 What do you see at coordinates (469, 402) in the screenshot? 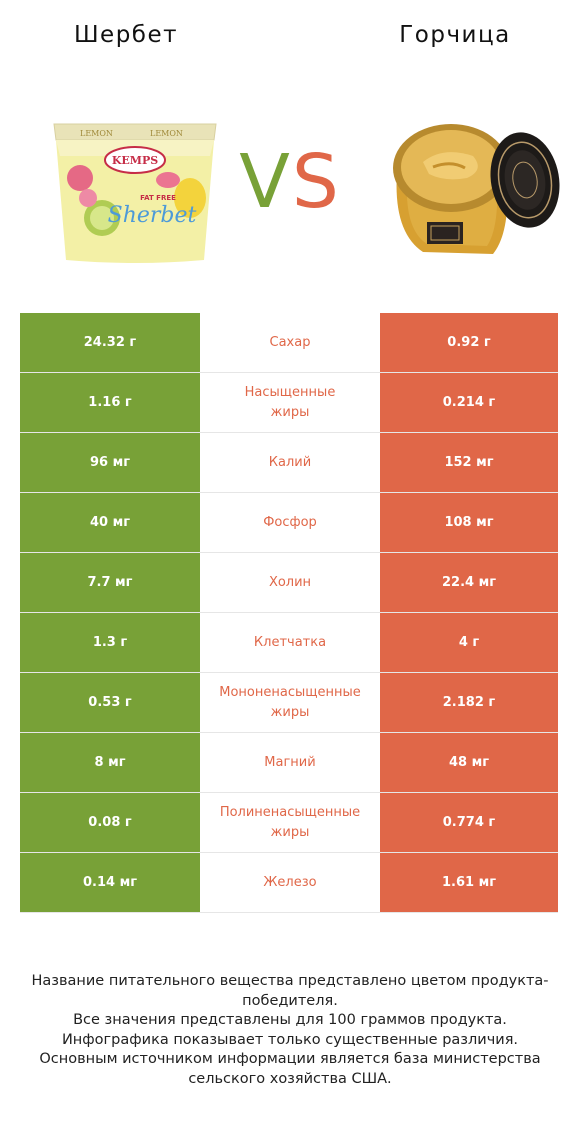
I see `right-value: 0.214 г` at bounding box center [469, 402].